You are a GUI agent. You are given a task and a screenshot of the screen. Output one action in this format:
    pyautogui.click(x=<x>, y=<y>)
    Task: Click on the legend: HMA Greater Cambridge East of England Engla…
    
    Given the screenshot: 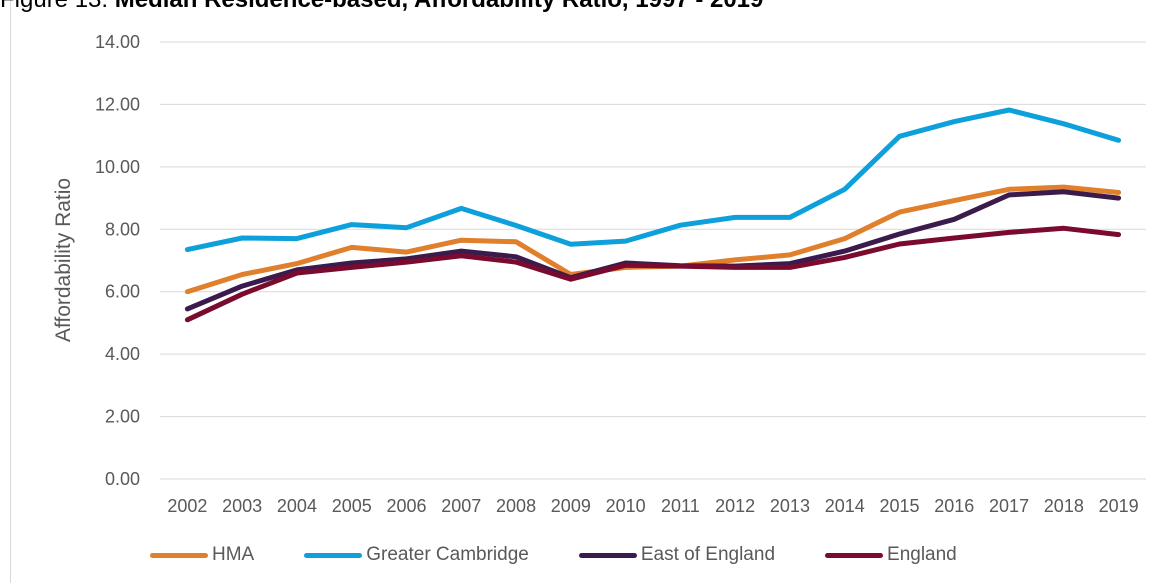 What is the action you would take?
    pyautogui.click(x=578, y=555)
    